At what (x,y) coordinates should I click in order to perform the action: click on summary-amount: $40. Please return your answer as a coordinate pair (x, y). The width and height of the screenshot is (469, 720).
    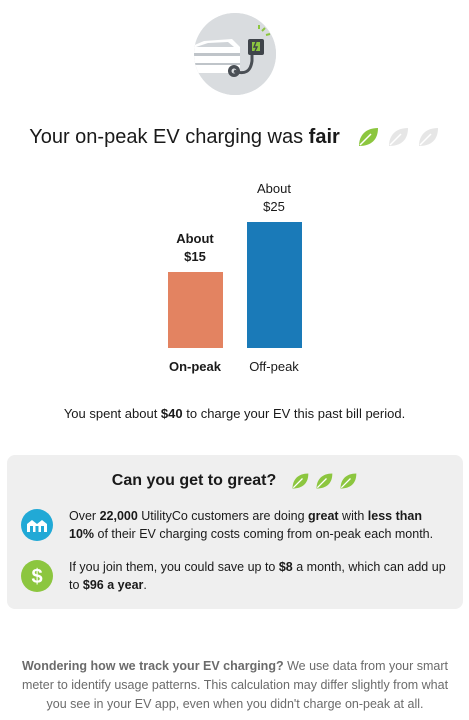
    Looking at the image, I should click on (171, 413).